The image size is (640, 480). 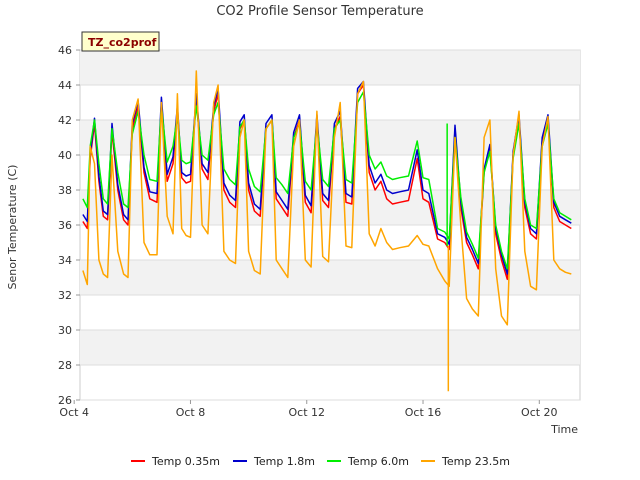 I want to click on legend-label: Temp 23.5m, so click(x=475, y=461).